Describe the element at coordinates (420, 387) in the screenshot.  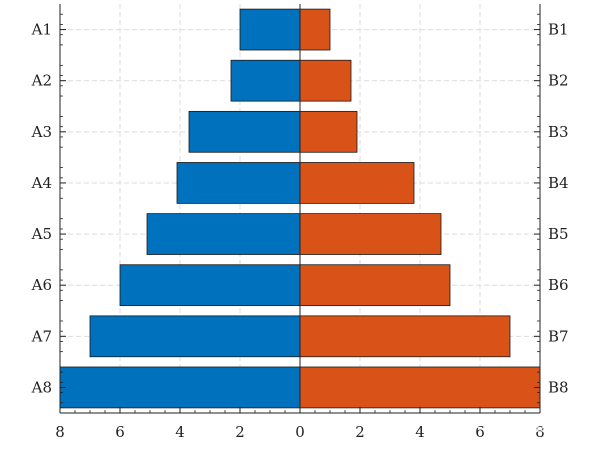
I see `bar-right-B8` at that location.